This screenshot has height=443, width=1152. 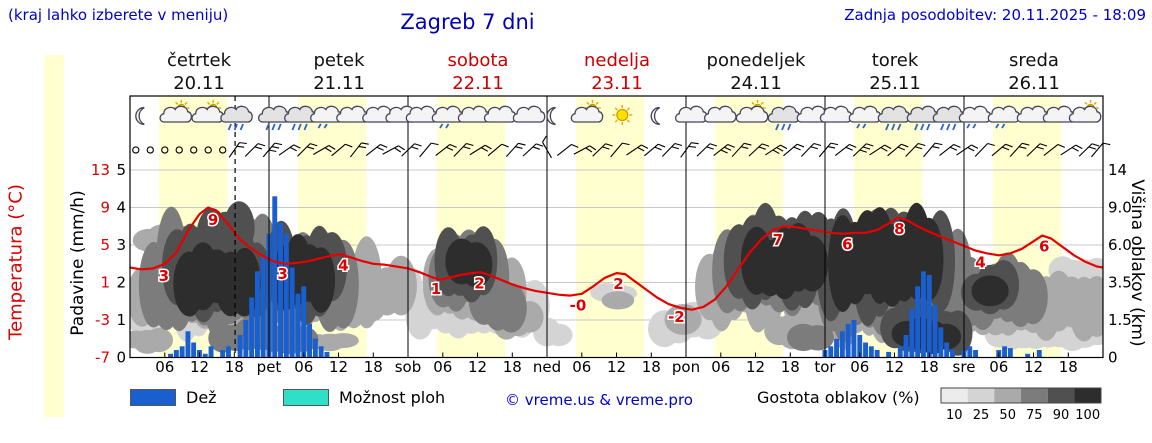 What do you see at coordinates (436, 289) in the screenshot?
I see `temp-value-label: 1` at bounding box center [436, 289].